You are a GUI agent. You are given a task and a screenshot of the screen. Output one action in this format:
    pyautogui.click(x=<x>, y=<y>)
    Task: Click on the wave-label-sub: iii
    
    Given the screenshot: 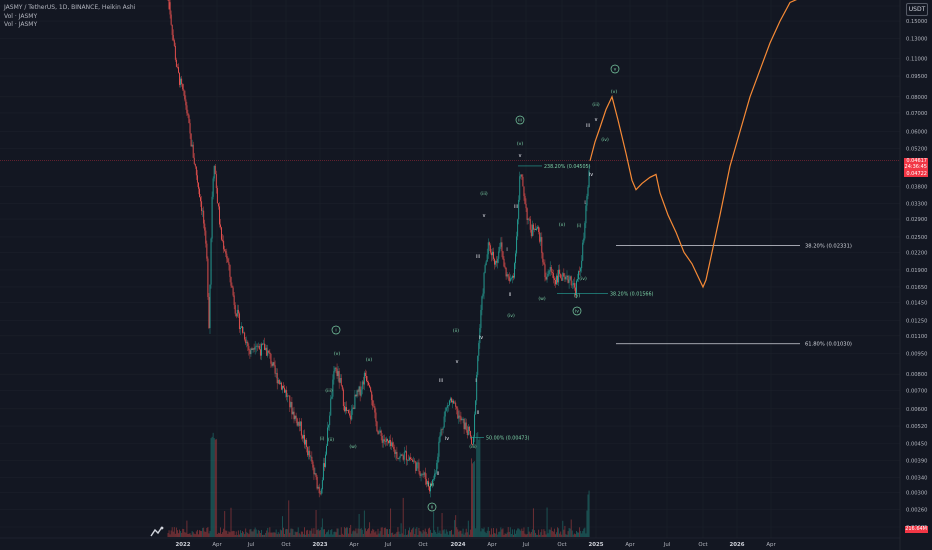 What is the action you would take?
    pyautogui.click(x=588, y=126)
    